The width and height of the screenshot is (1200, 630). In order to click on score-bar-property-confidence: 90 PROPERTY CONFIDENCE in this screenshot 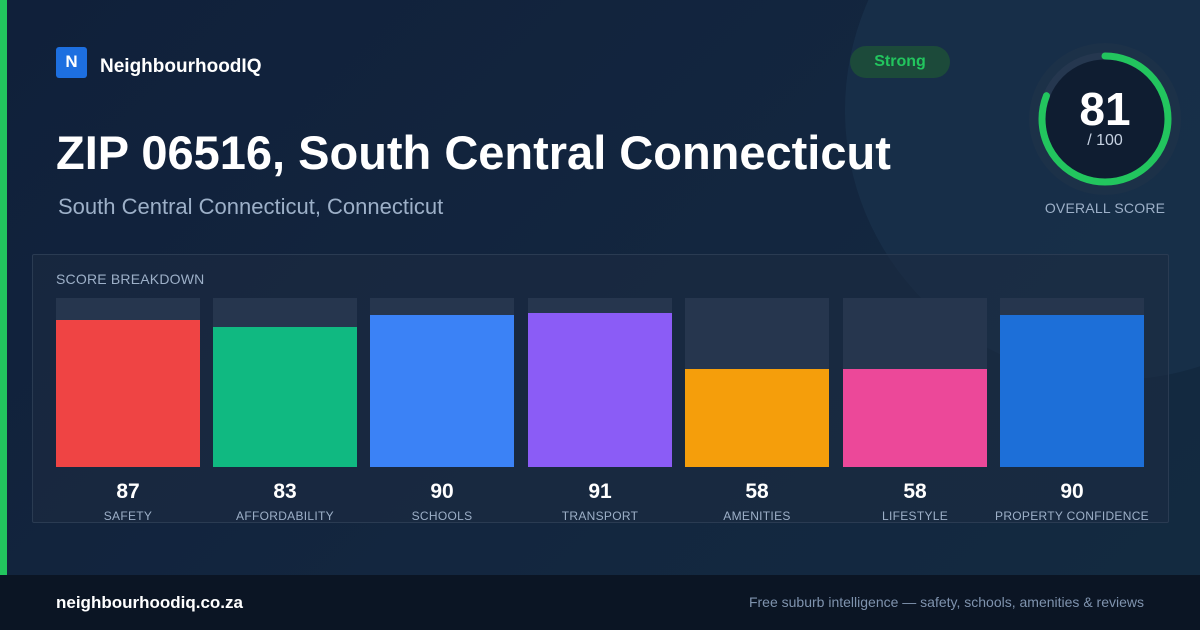, I will do `click(1072, 410)`.